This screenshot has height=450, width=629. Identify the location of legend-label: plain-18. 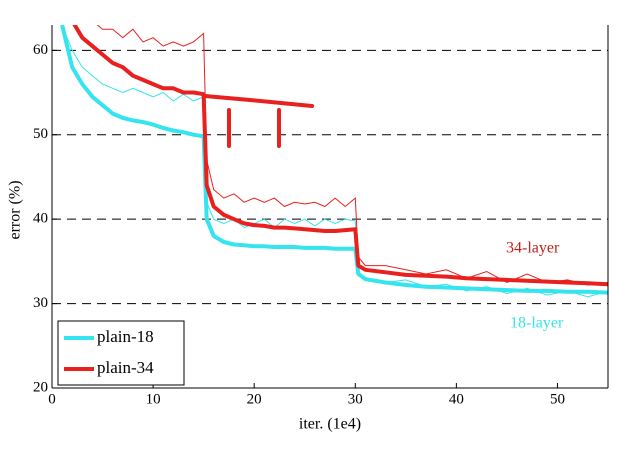
(125, 336).